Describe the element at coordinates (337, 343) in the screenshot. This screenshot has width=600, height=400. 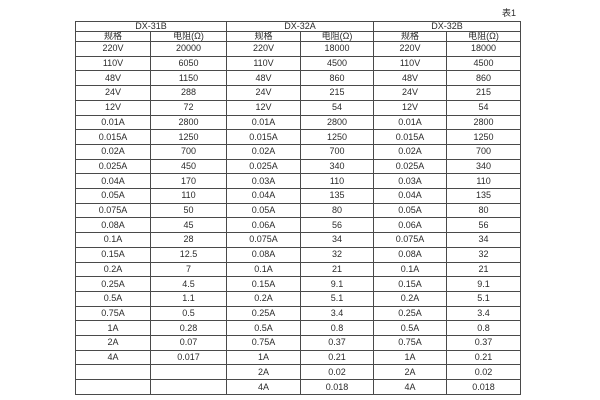
I see `table-cell: 0.37` at that location.